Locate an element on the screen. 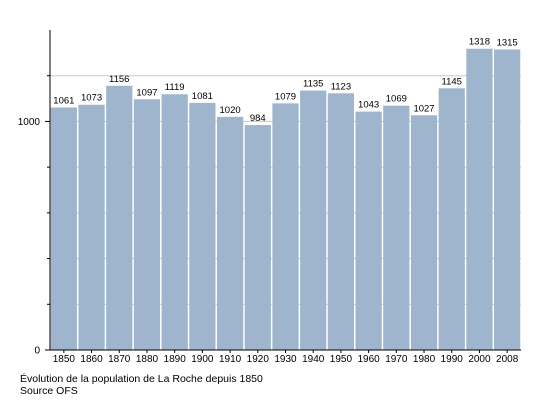 The height and width of the screenshot is (400, 550). bar-value-label: 1073 is located at coordinates (91, 98).